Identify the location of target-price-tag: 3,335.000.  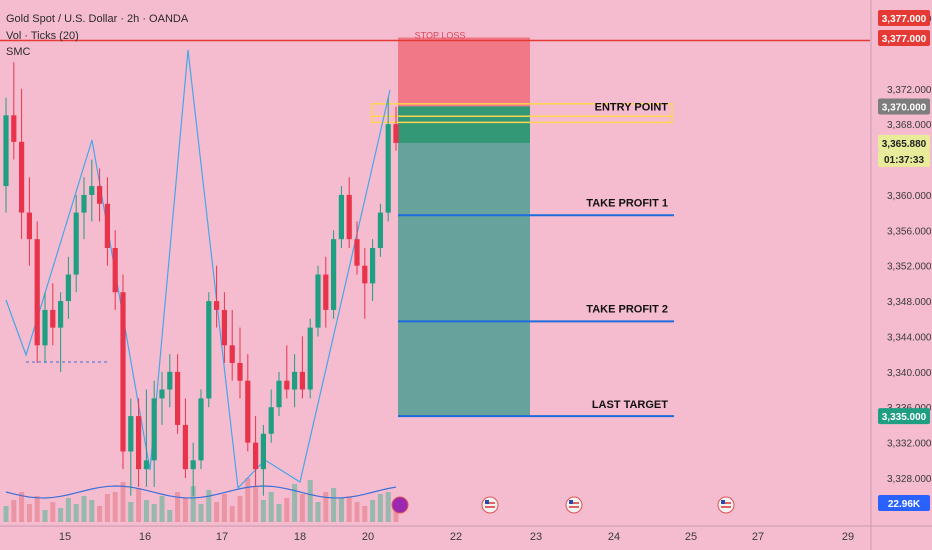
(904, 417).